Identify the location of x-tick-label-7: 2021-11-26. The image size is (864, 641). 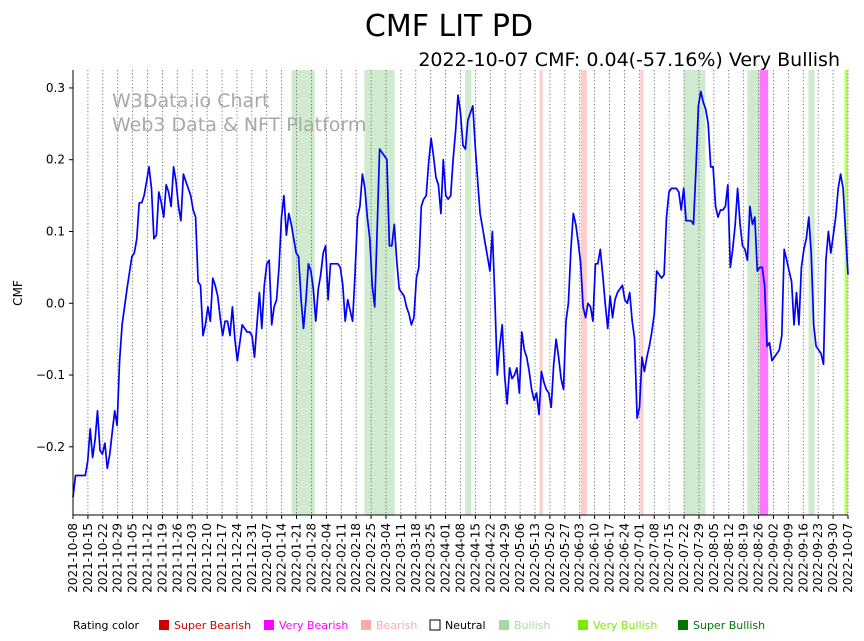
(177, 558).